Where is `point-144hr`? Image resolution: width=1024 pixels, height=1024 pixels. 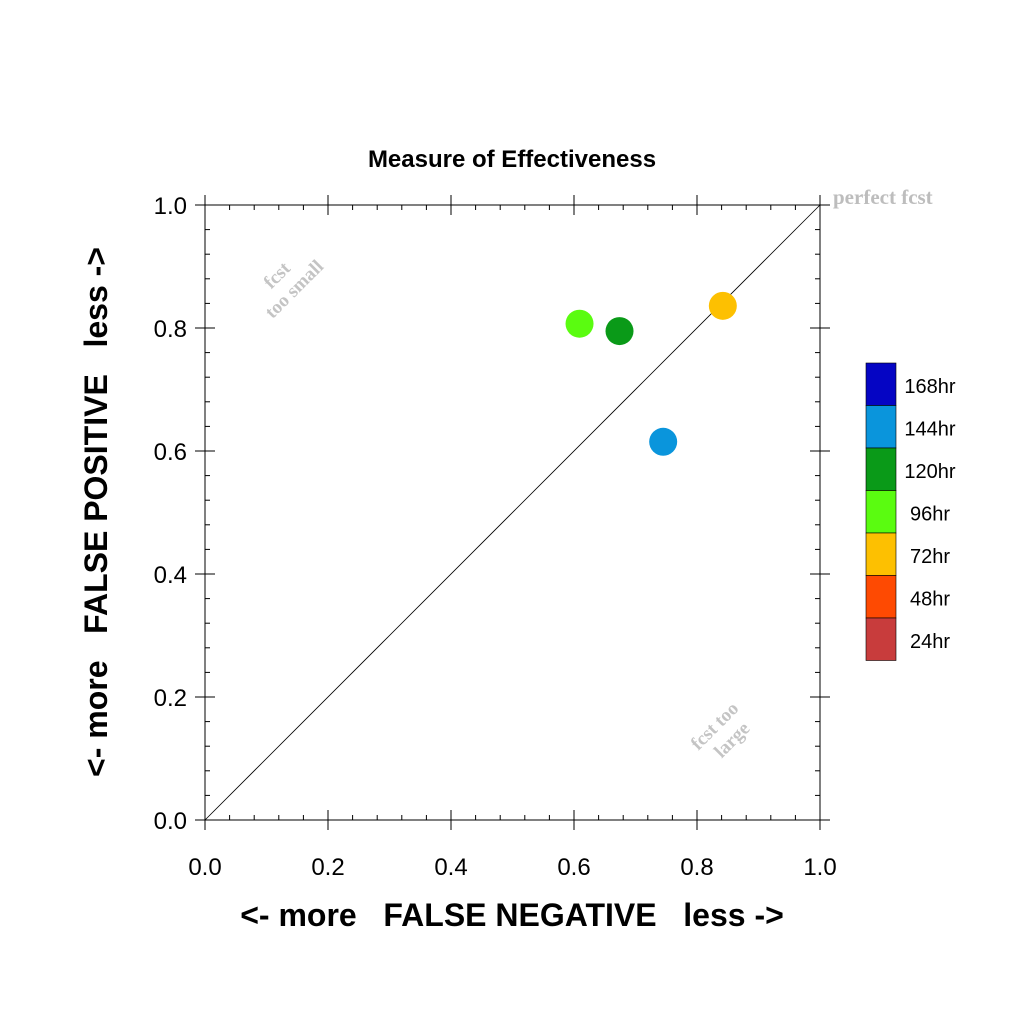
point-144hr is located at coordinates (663, 441).